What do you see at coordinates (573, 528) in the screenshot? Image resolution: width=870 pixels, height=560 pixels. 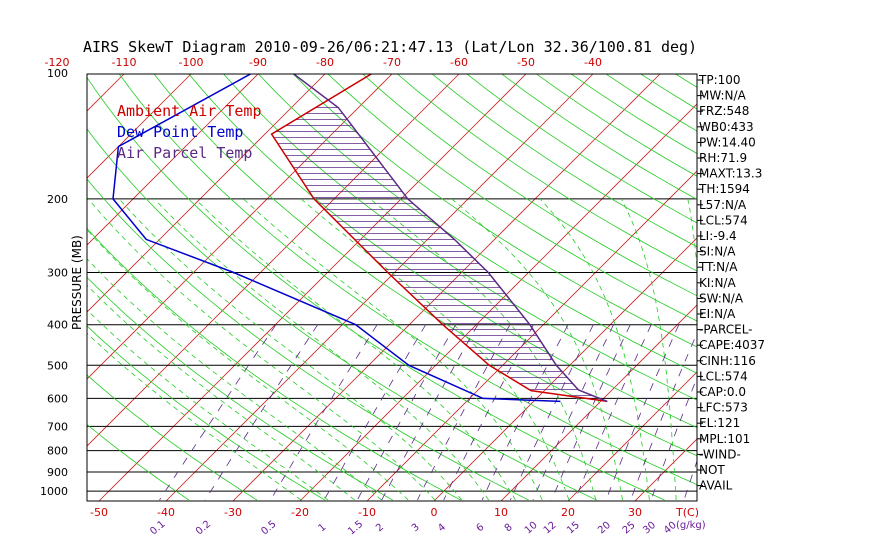 I see `mixing-ratio-label: 15` at bounding box center [573, 528].